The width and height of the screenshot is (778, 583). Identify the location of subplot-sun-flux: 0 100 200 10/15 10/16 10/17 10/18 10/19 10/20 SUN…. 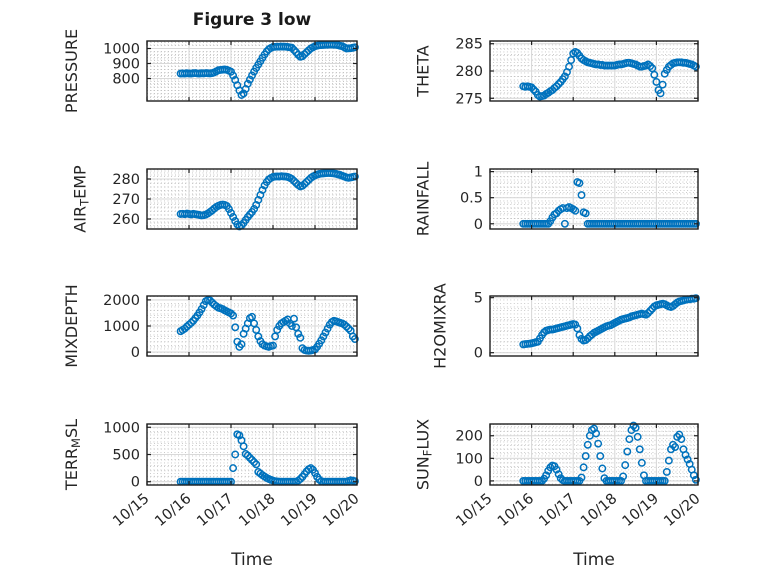
(559, 474).